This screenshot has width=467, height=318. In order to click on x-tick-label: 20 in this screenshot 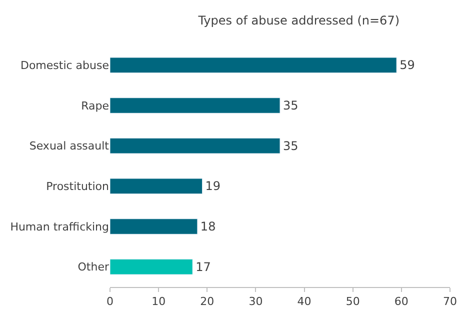, I will do `click(207, 301)`.